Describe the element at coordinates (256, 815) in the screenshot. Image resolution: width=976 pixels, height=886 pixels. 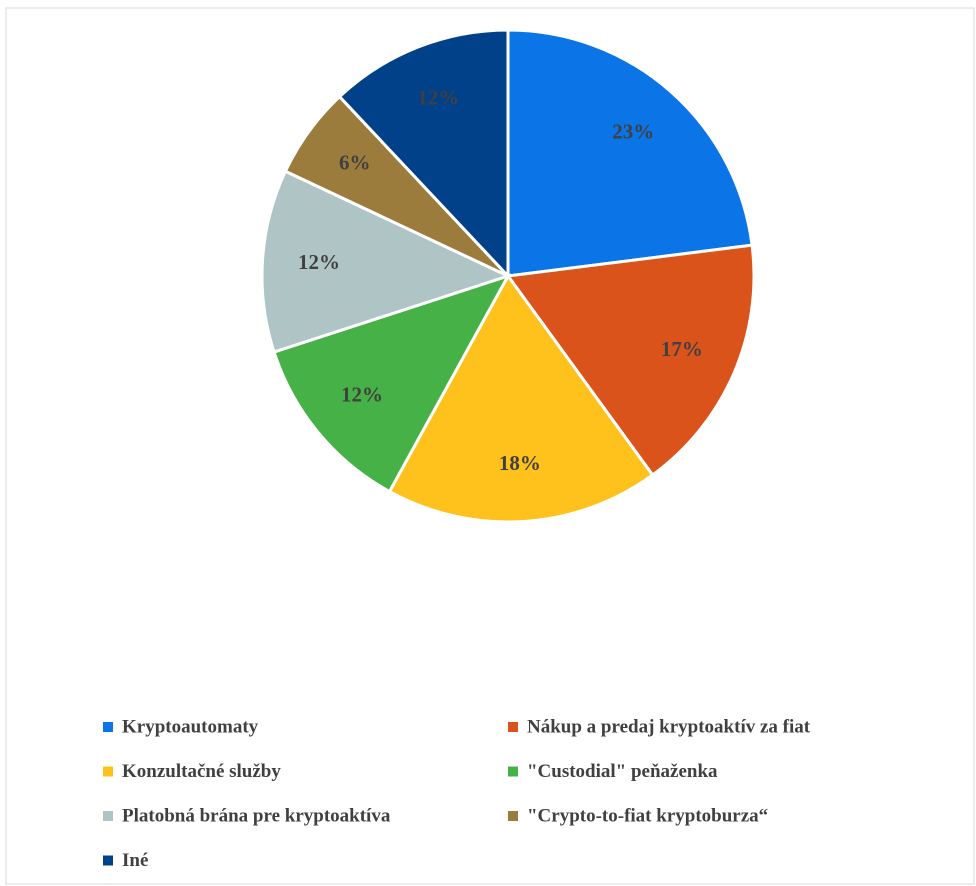
I see `legend-label: Platobná brána pre kryptoaktíva` at that location.